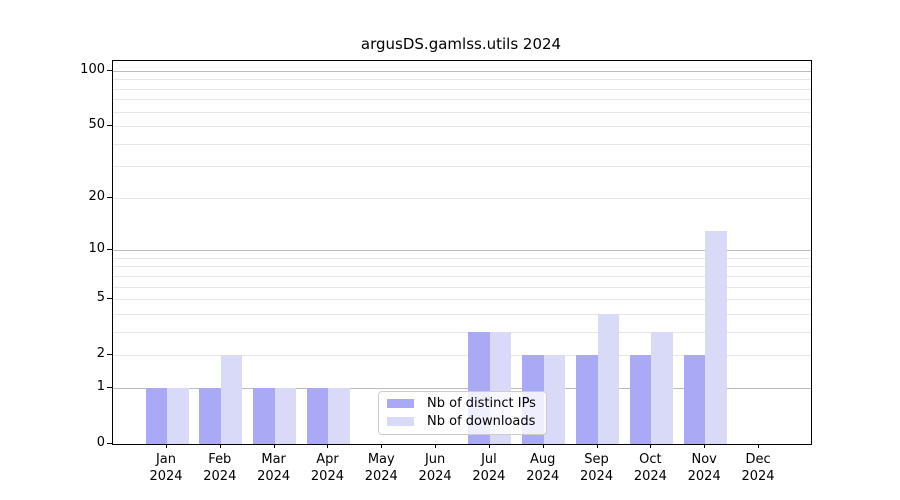 This screenshot has width=900, height=500. What do you see at coordinates (489, 459) in the screenshot?
I see `x-tick-month: Jul` at bounding box center [489, 459].